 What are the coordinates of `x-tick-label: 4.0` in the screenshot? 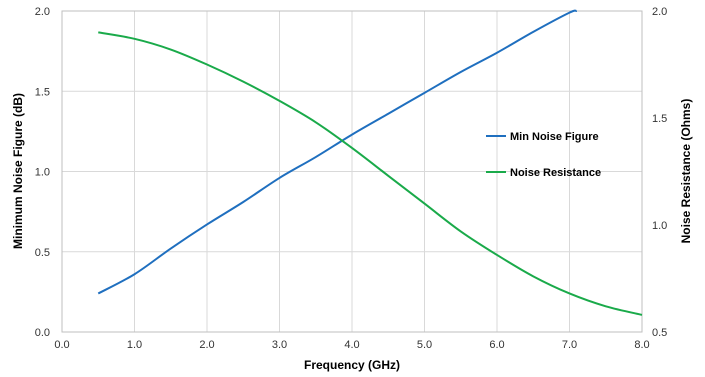 It's located at (351, 345).